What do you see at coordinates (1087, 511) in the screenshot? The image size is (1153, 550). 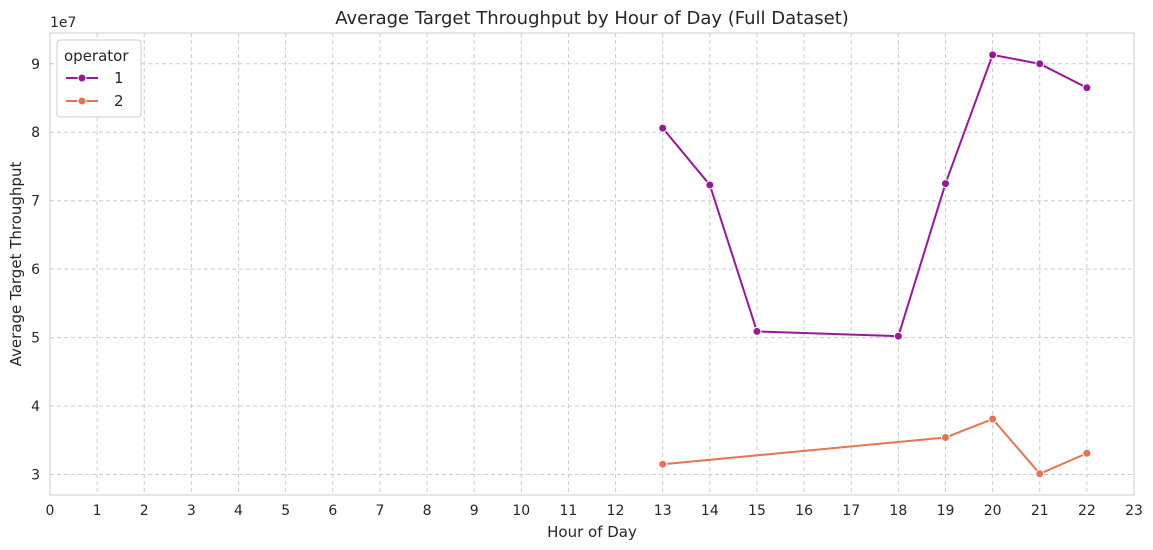 I see `x-tick-label: 22` at bounding box center [1087, 511].